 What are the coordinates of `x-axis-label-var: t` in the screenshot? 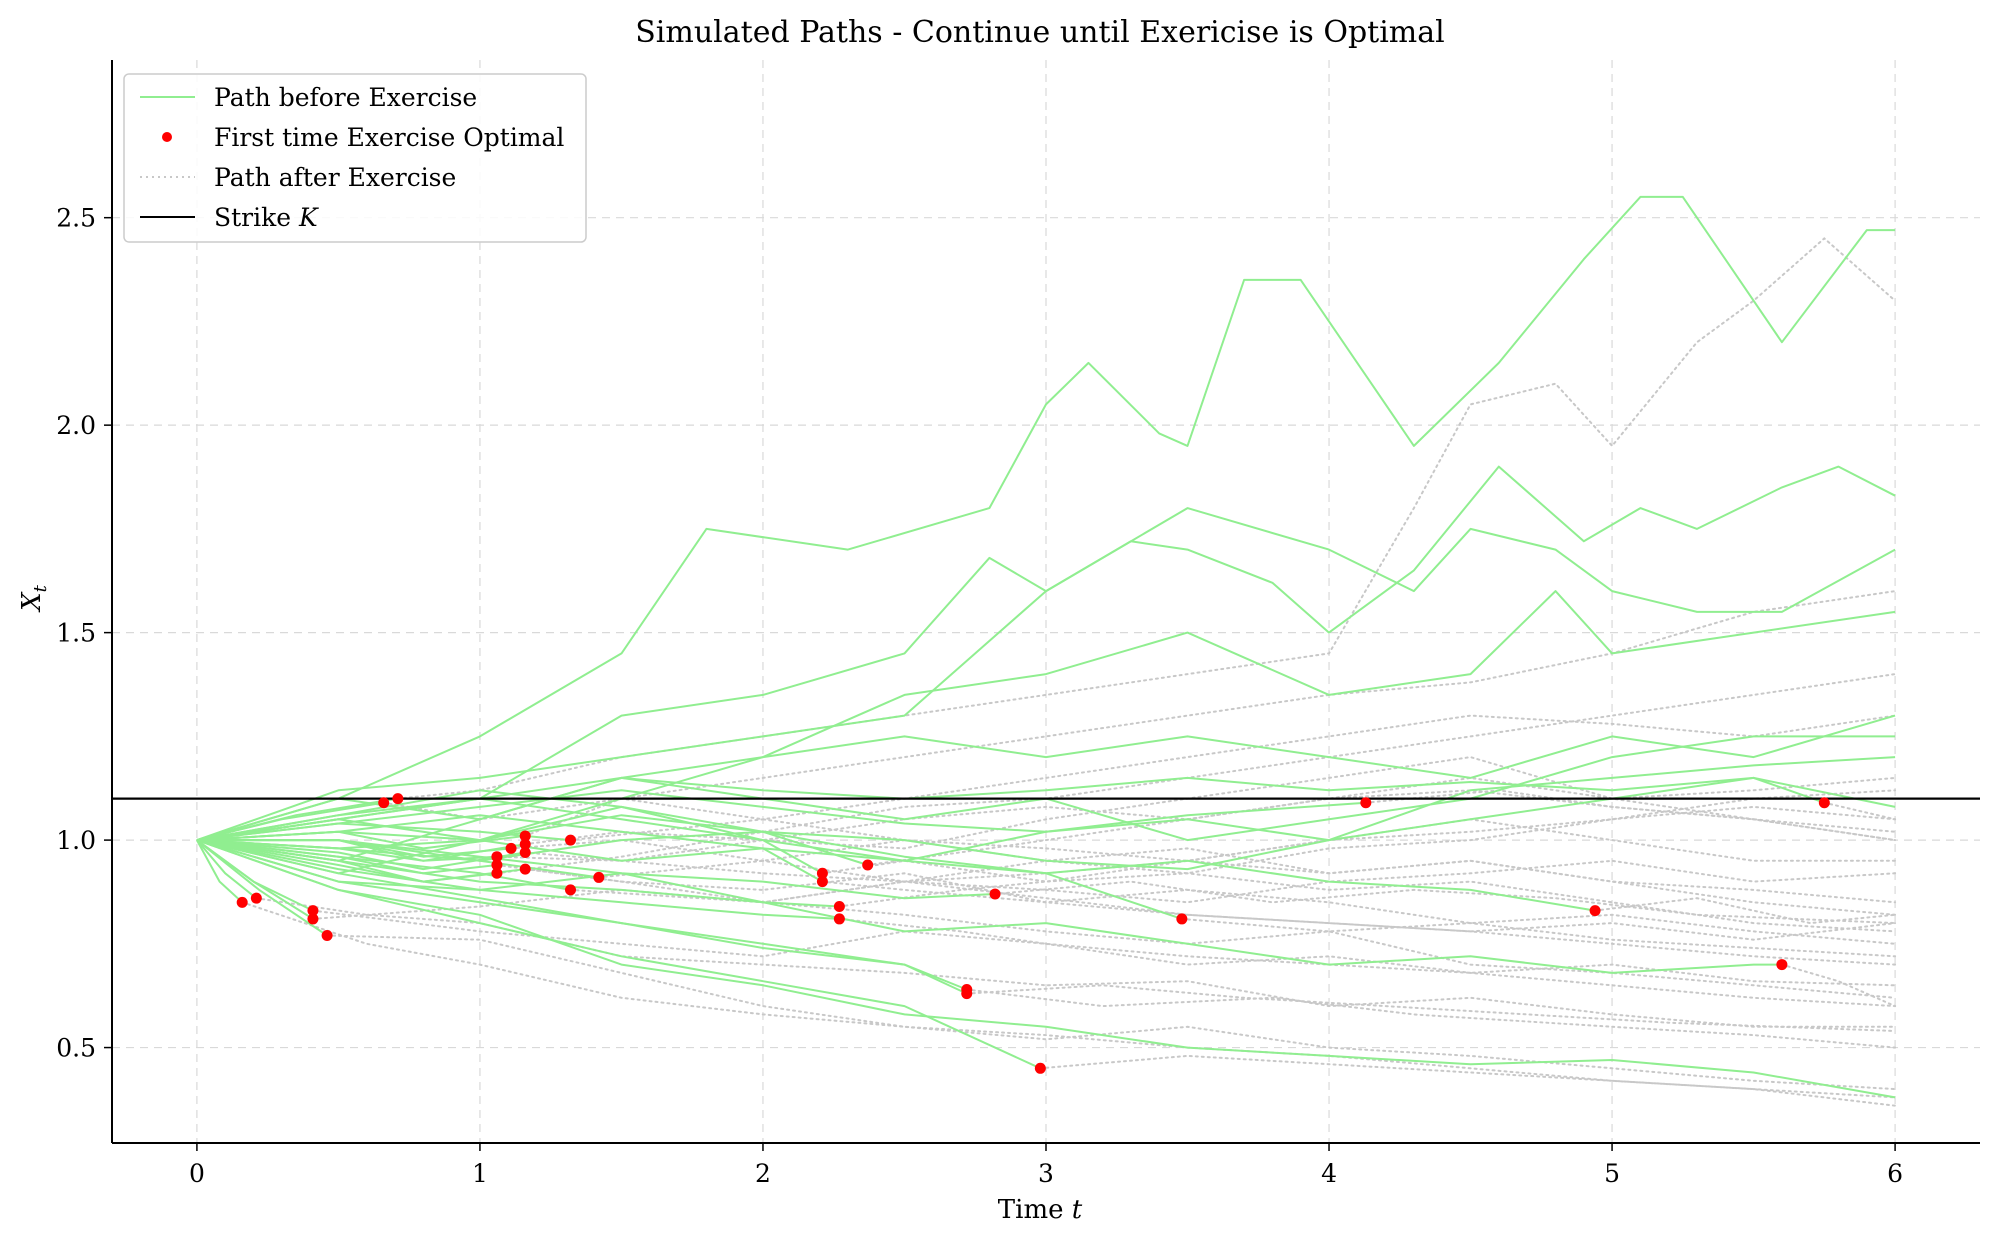 It's located at (1077, 1210).